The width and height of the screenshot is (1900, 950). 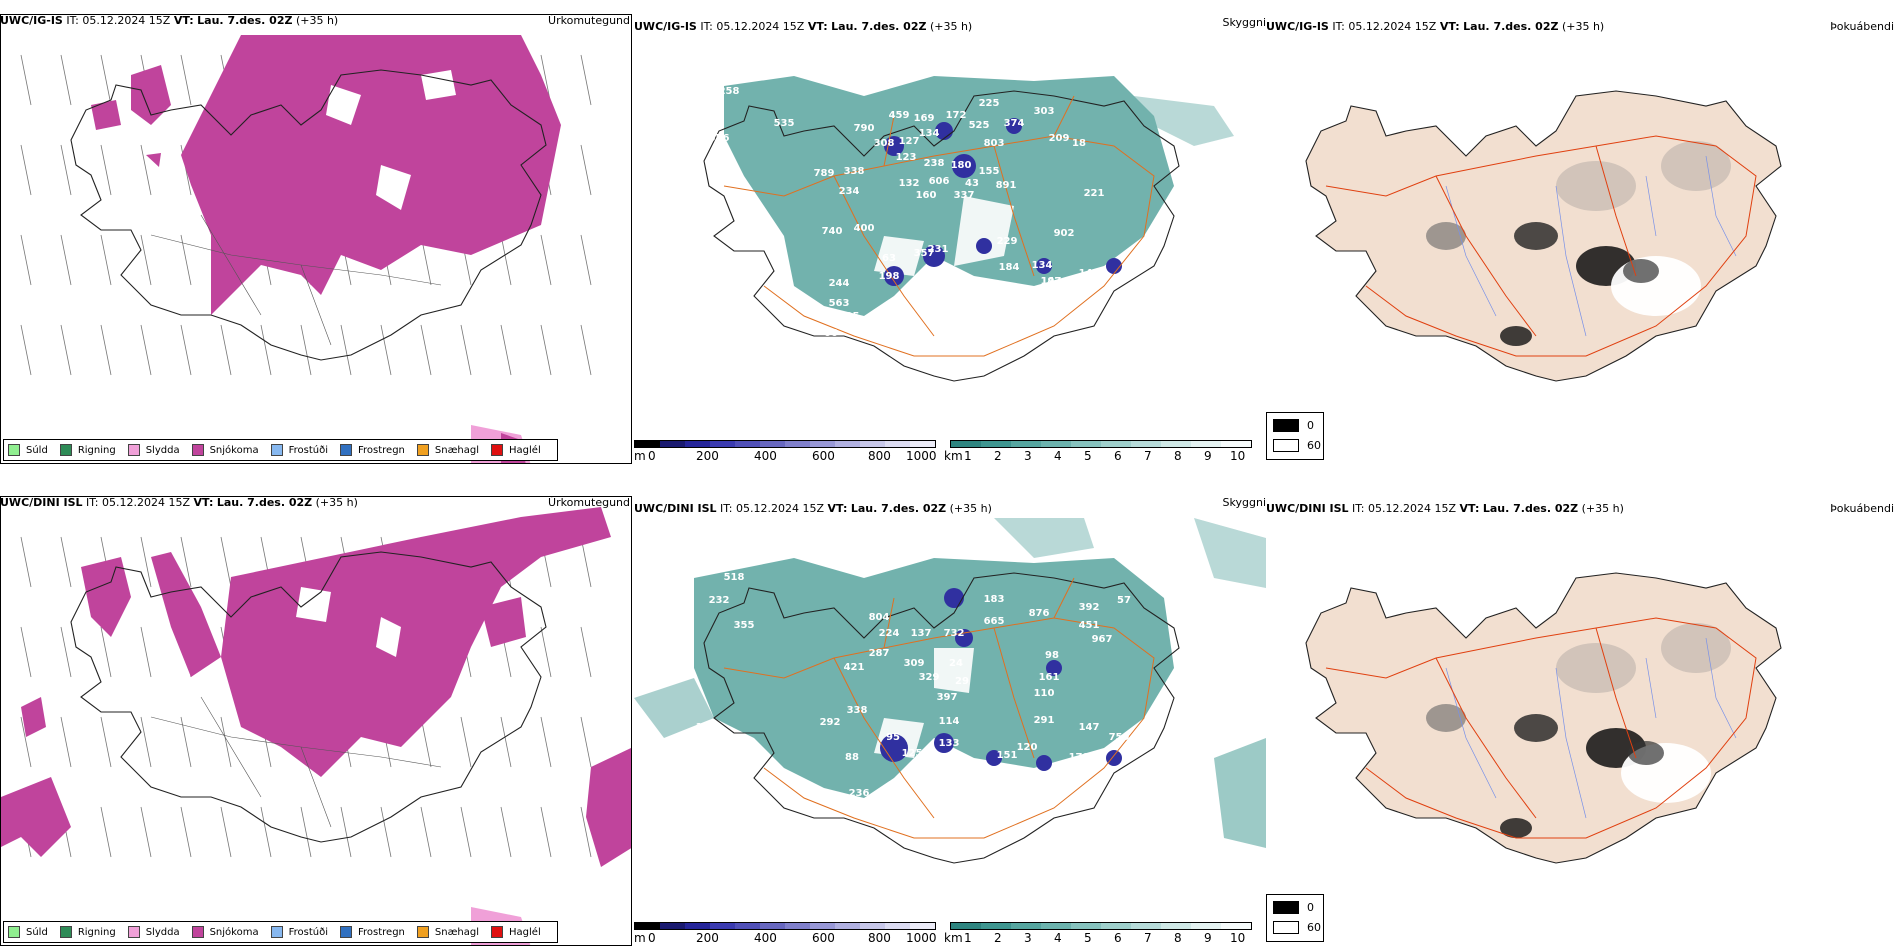 What do you see at coordinates (1578, 243) in the screenshot?
I see `fog-shading` at bounding box center [1578, 243].